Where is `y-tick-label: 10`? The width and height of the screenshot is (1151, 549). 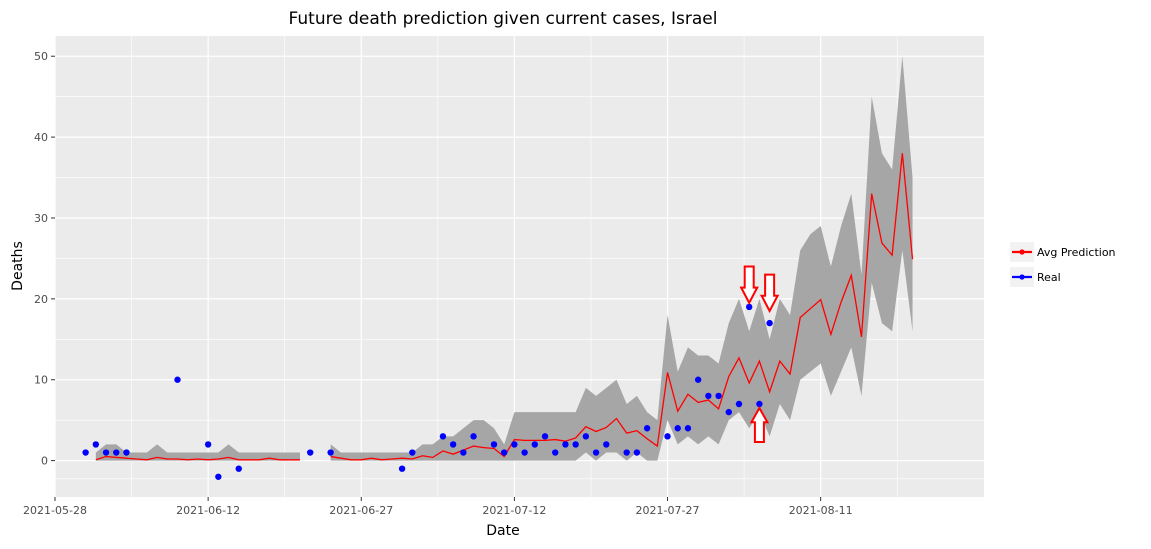
y-tick-label: 10 is located at coordinates (41, 380).